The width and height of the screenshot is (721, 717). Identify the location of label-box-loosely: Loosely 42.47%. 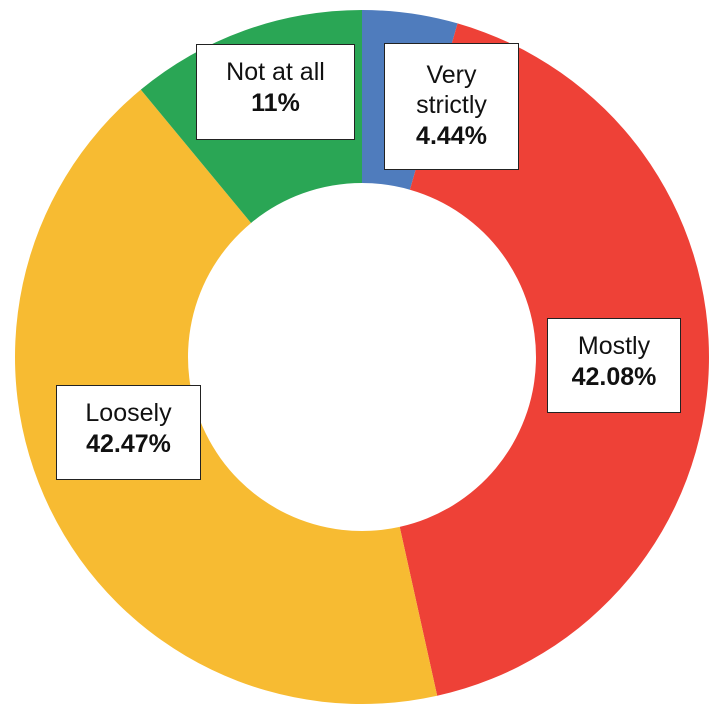
(128, 432).